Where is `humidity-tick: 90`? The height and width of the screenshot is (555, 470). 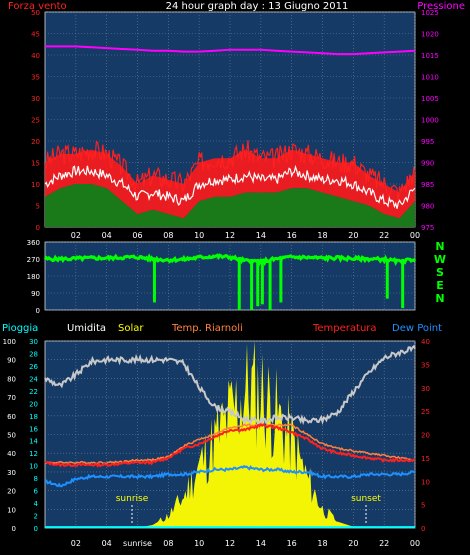
humidity-tick: 90 is located at coordinates (11, 361).